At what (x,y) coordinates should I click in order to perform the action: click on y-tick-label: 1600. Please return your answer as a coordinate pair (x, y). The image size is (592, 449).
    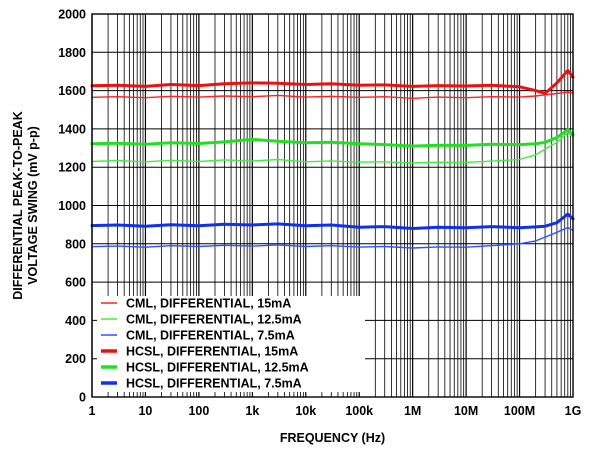
    Looking at the image, I should click on (72, 91).